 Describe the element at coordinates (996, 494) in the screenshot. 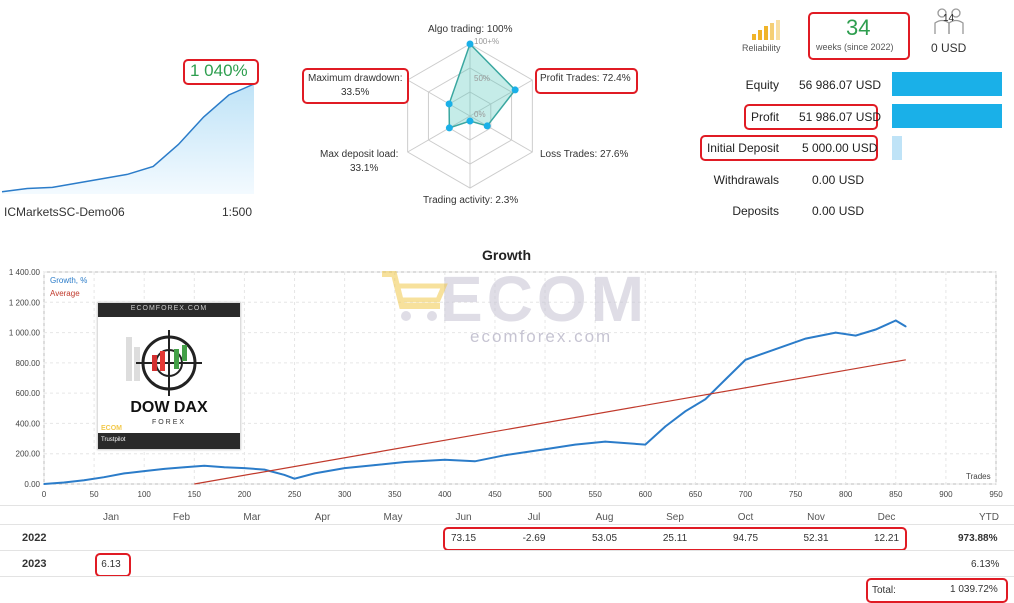

I see `x-tick-label: 950` at that location.